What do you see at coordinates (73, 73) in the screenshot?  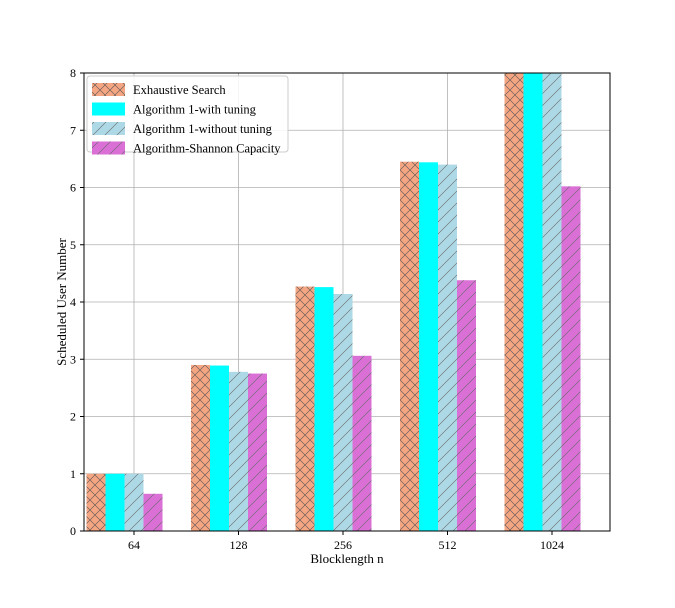 I see `y-tick-label: 8` at bounding box center [73, 73].